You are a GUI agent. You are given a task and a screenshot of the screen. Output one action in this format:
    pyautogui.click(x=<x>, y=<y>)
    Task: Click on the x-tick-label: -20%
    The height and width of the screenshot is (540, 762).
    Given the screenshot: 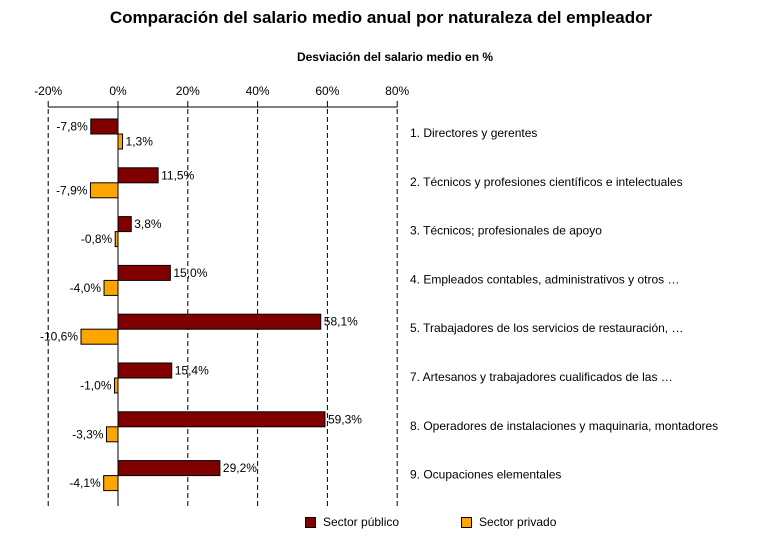 What is the action you would take?
    pyautogui.click(x=48, y=91)
    